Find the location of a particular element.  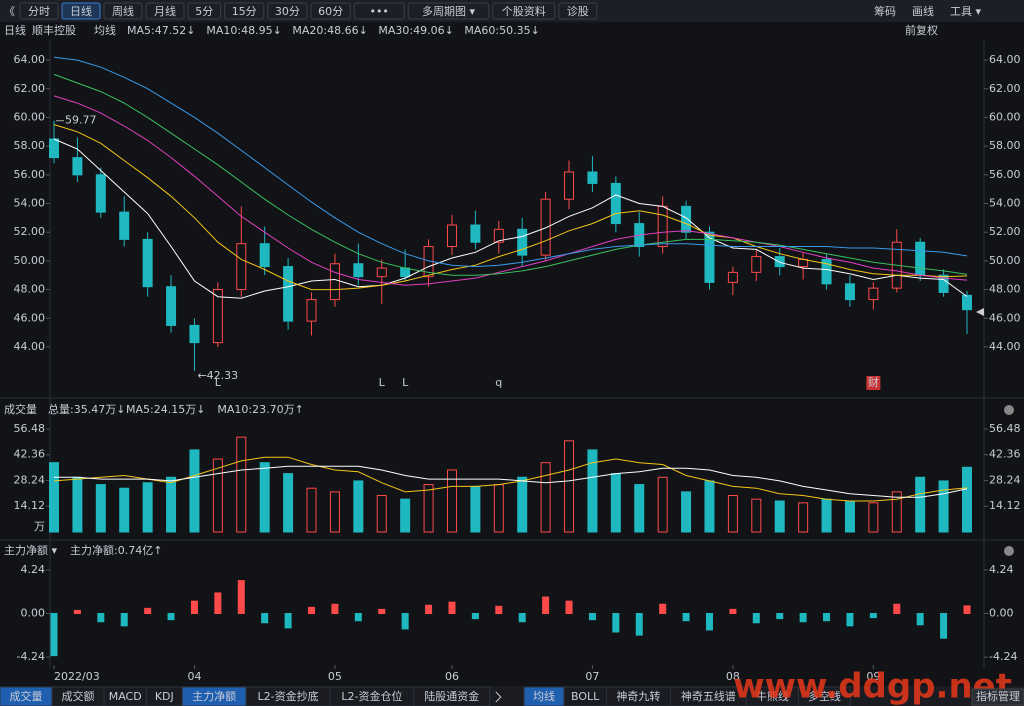

y-tick-label: 46.00 is located at coordinates (1005, 317).